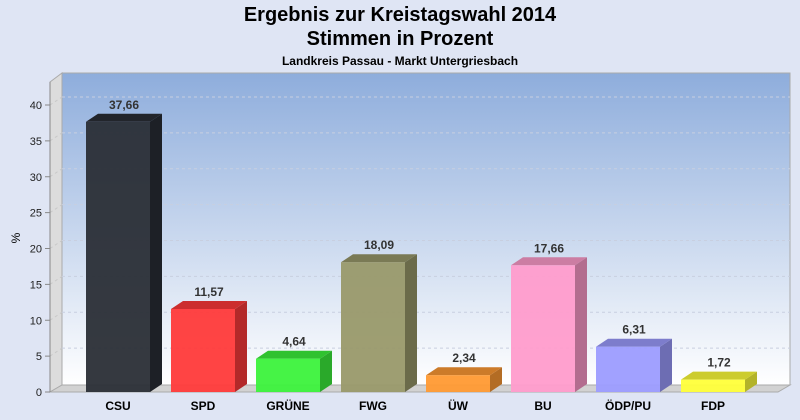 The width and height of the screenshot is (800, 420). Describe the element at coordinates (400, 39) in the screenshot. I see `chart-subtitle: Stimmen in Prozent` at that location.